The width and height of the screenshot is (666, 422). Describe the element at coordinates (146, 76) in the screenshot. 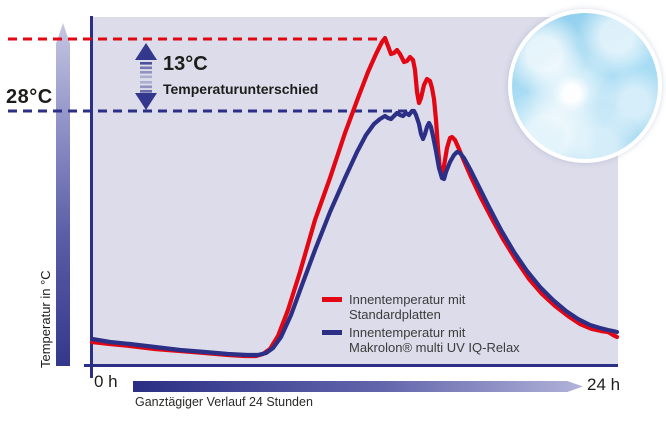

I see `temperature-difference-arrow-icon` at that location.